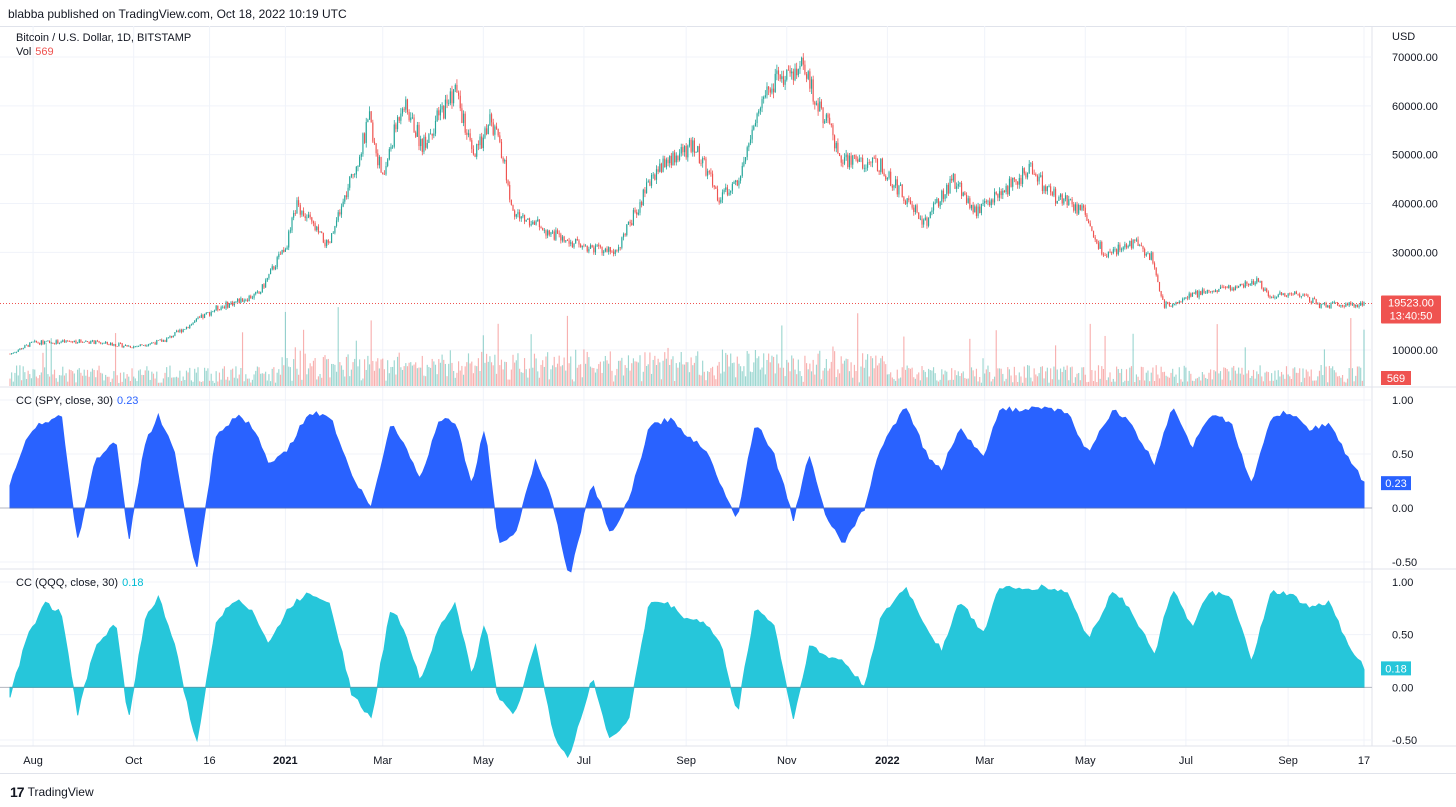  I want to click on tradingview-logo: 17 TradingView, so click(52, 792).